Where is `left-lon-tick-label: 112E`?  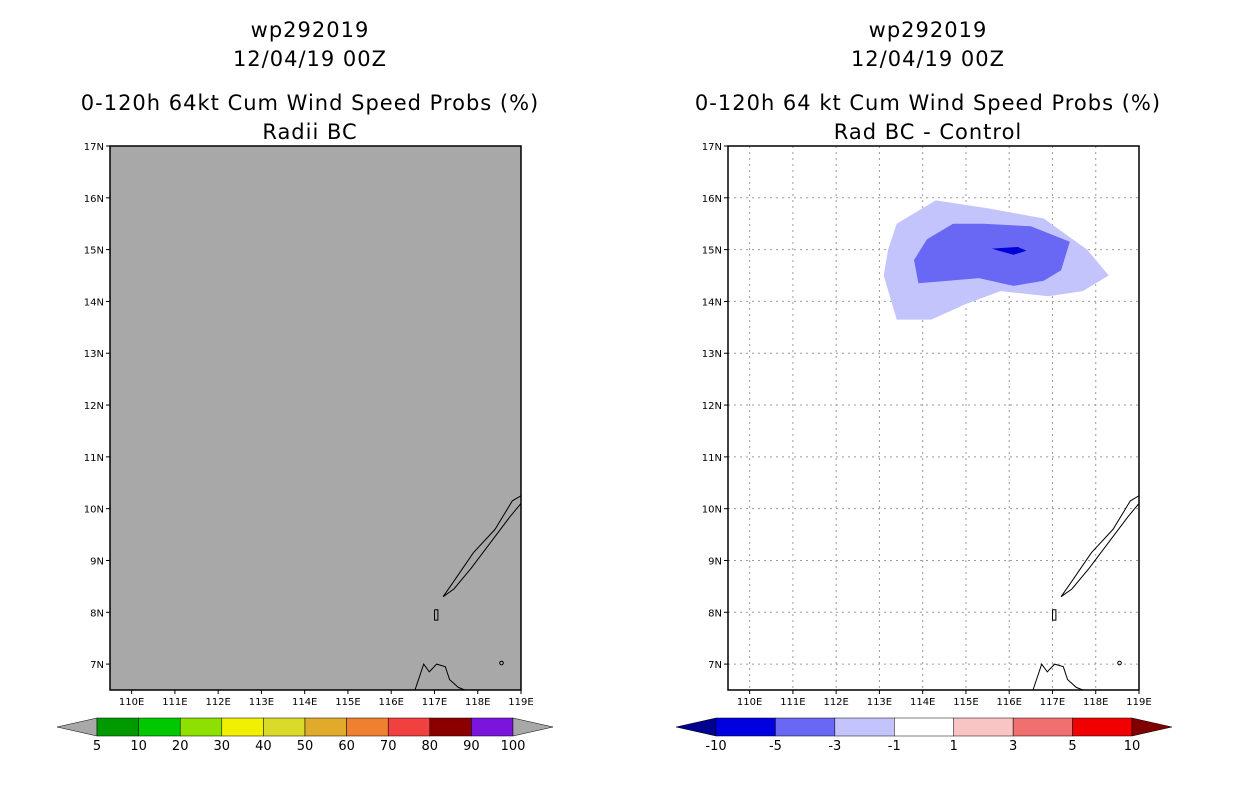
left-lon-tick-label: 112E is located at coordinates (217, 702).